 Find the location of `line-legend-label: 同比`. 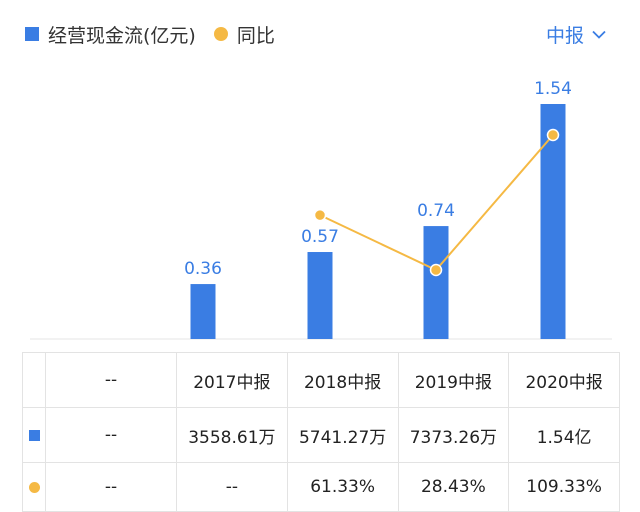

line-legend-label: 同比 is located at coordinates (255, 35).